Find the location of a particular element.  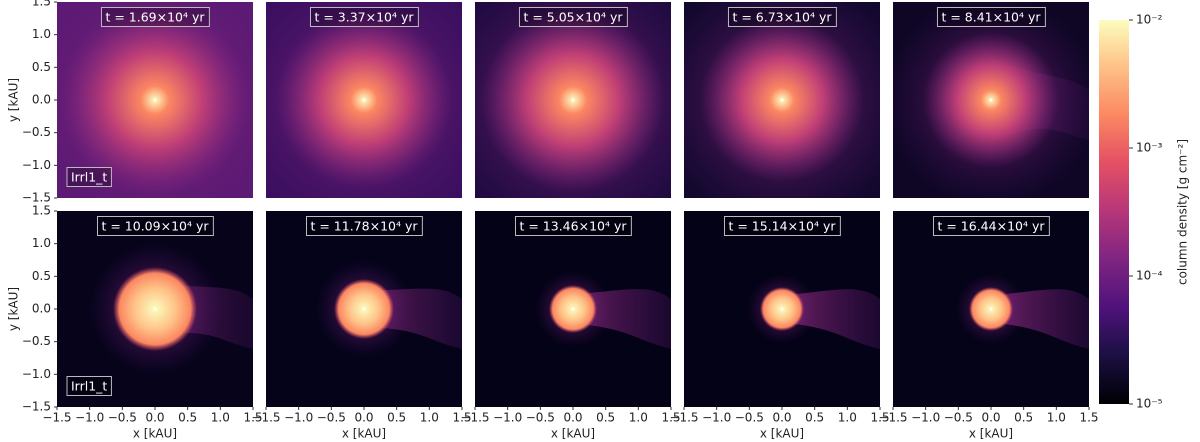

panel-title: t = 16.44×10⁴ yr is located at coordinates (991, 226).